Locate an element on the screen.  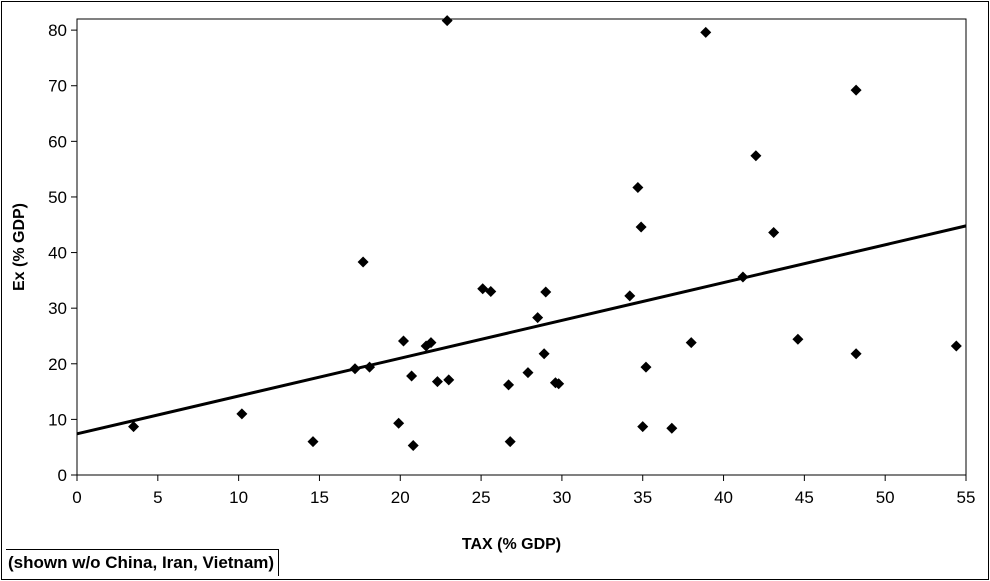
x-tick-label: 45 is located at coordinates (804, 497).